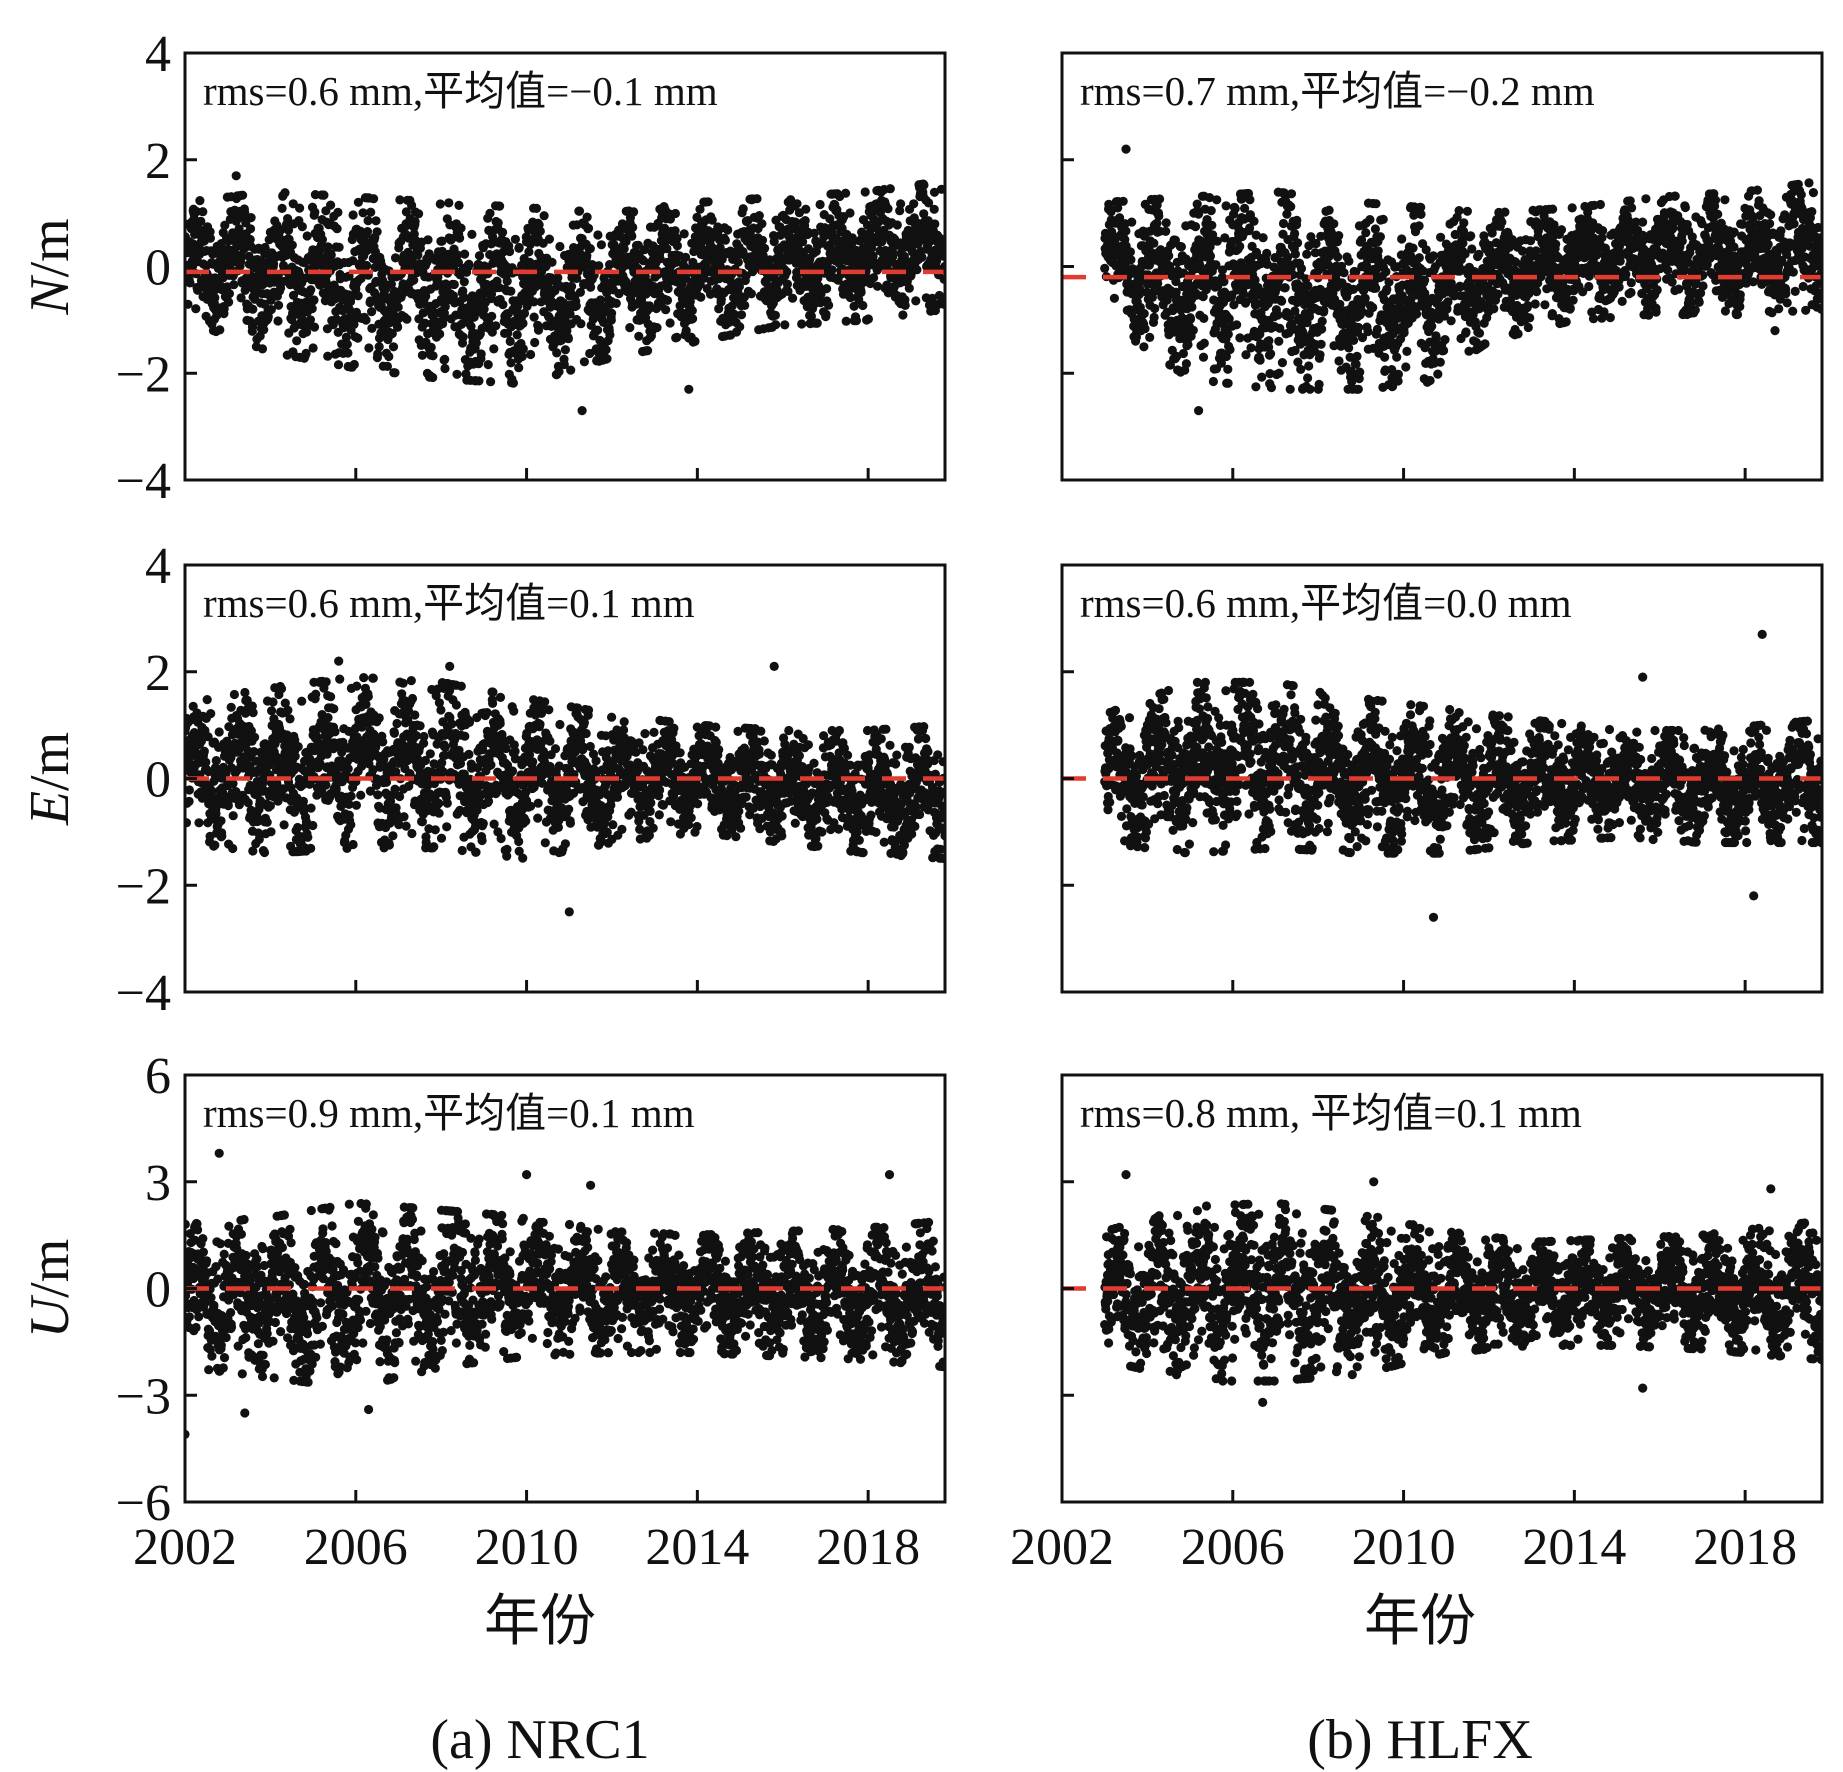  Describe the element at coordinates (143, 481) in the screenshot. I see `y-tick-label: −4` at that location.